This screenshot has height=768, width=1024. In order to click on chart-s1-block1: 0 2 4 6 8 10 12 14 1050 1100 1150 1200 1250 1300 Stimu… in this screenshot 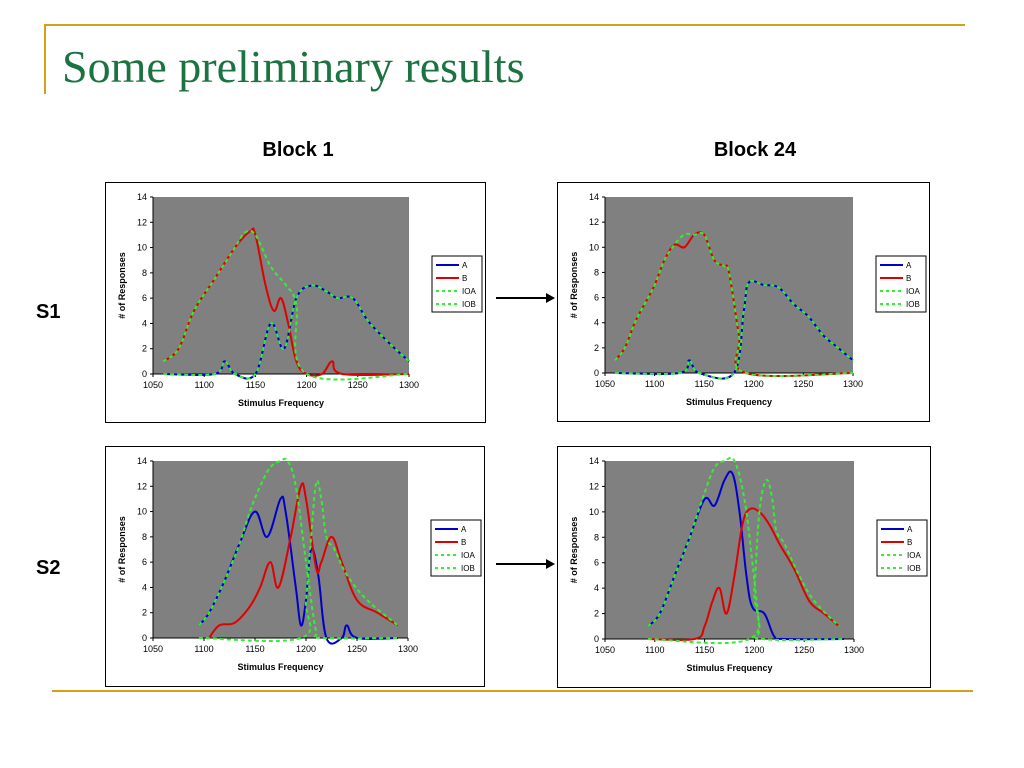, I will do `click(295, 302)`.